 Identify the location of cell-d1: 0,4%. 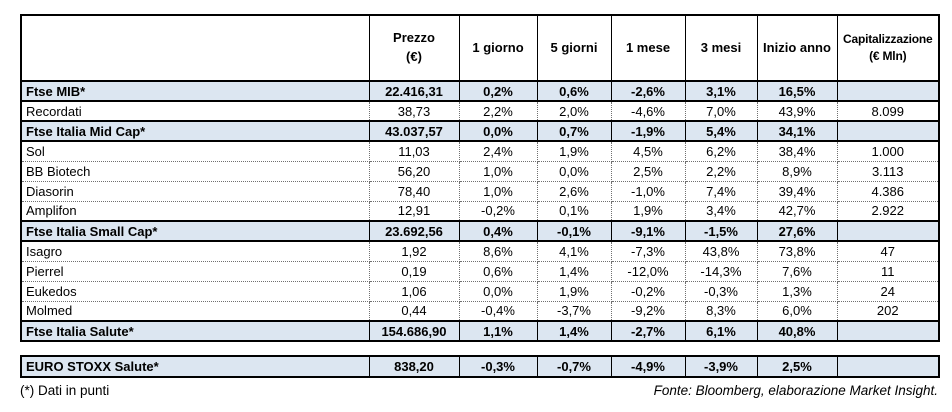
(498, 231).